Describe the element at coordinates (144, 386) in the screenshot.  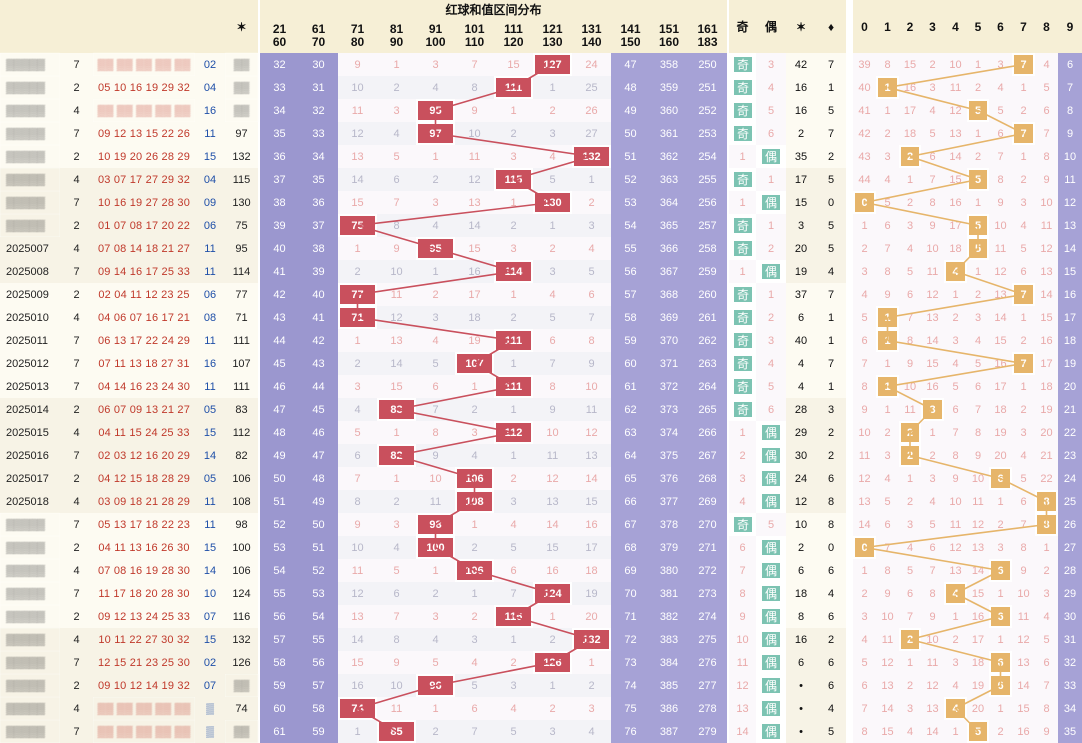
I see `red-balls: 04 14 16 23 24 30` at that location.